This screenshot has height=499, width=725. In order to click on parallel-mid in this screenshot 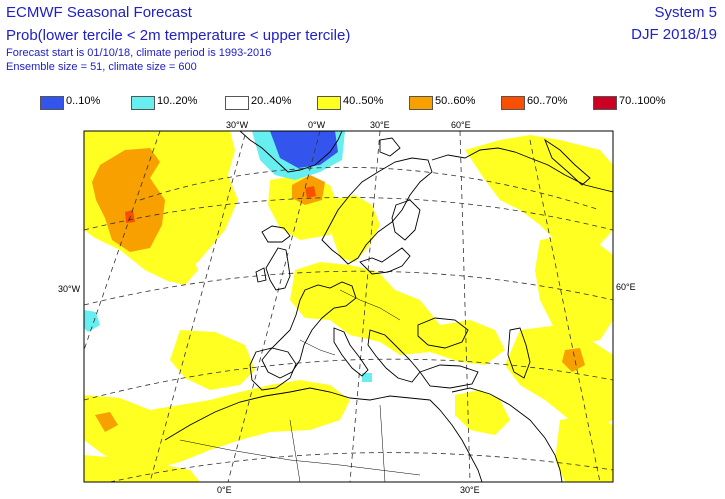, I will do `click(348, 288)`.